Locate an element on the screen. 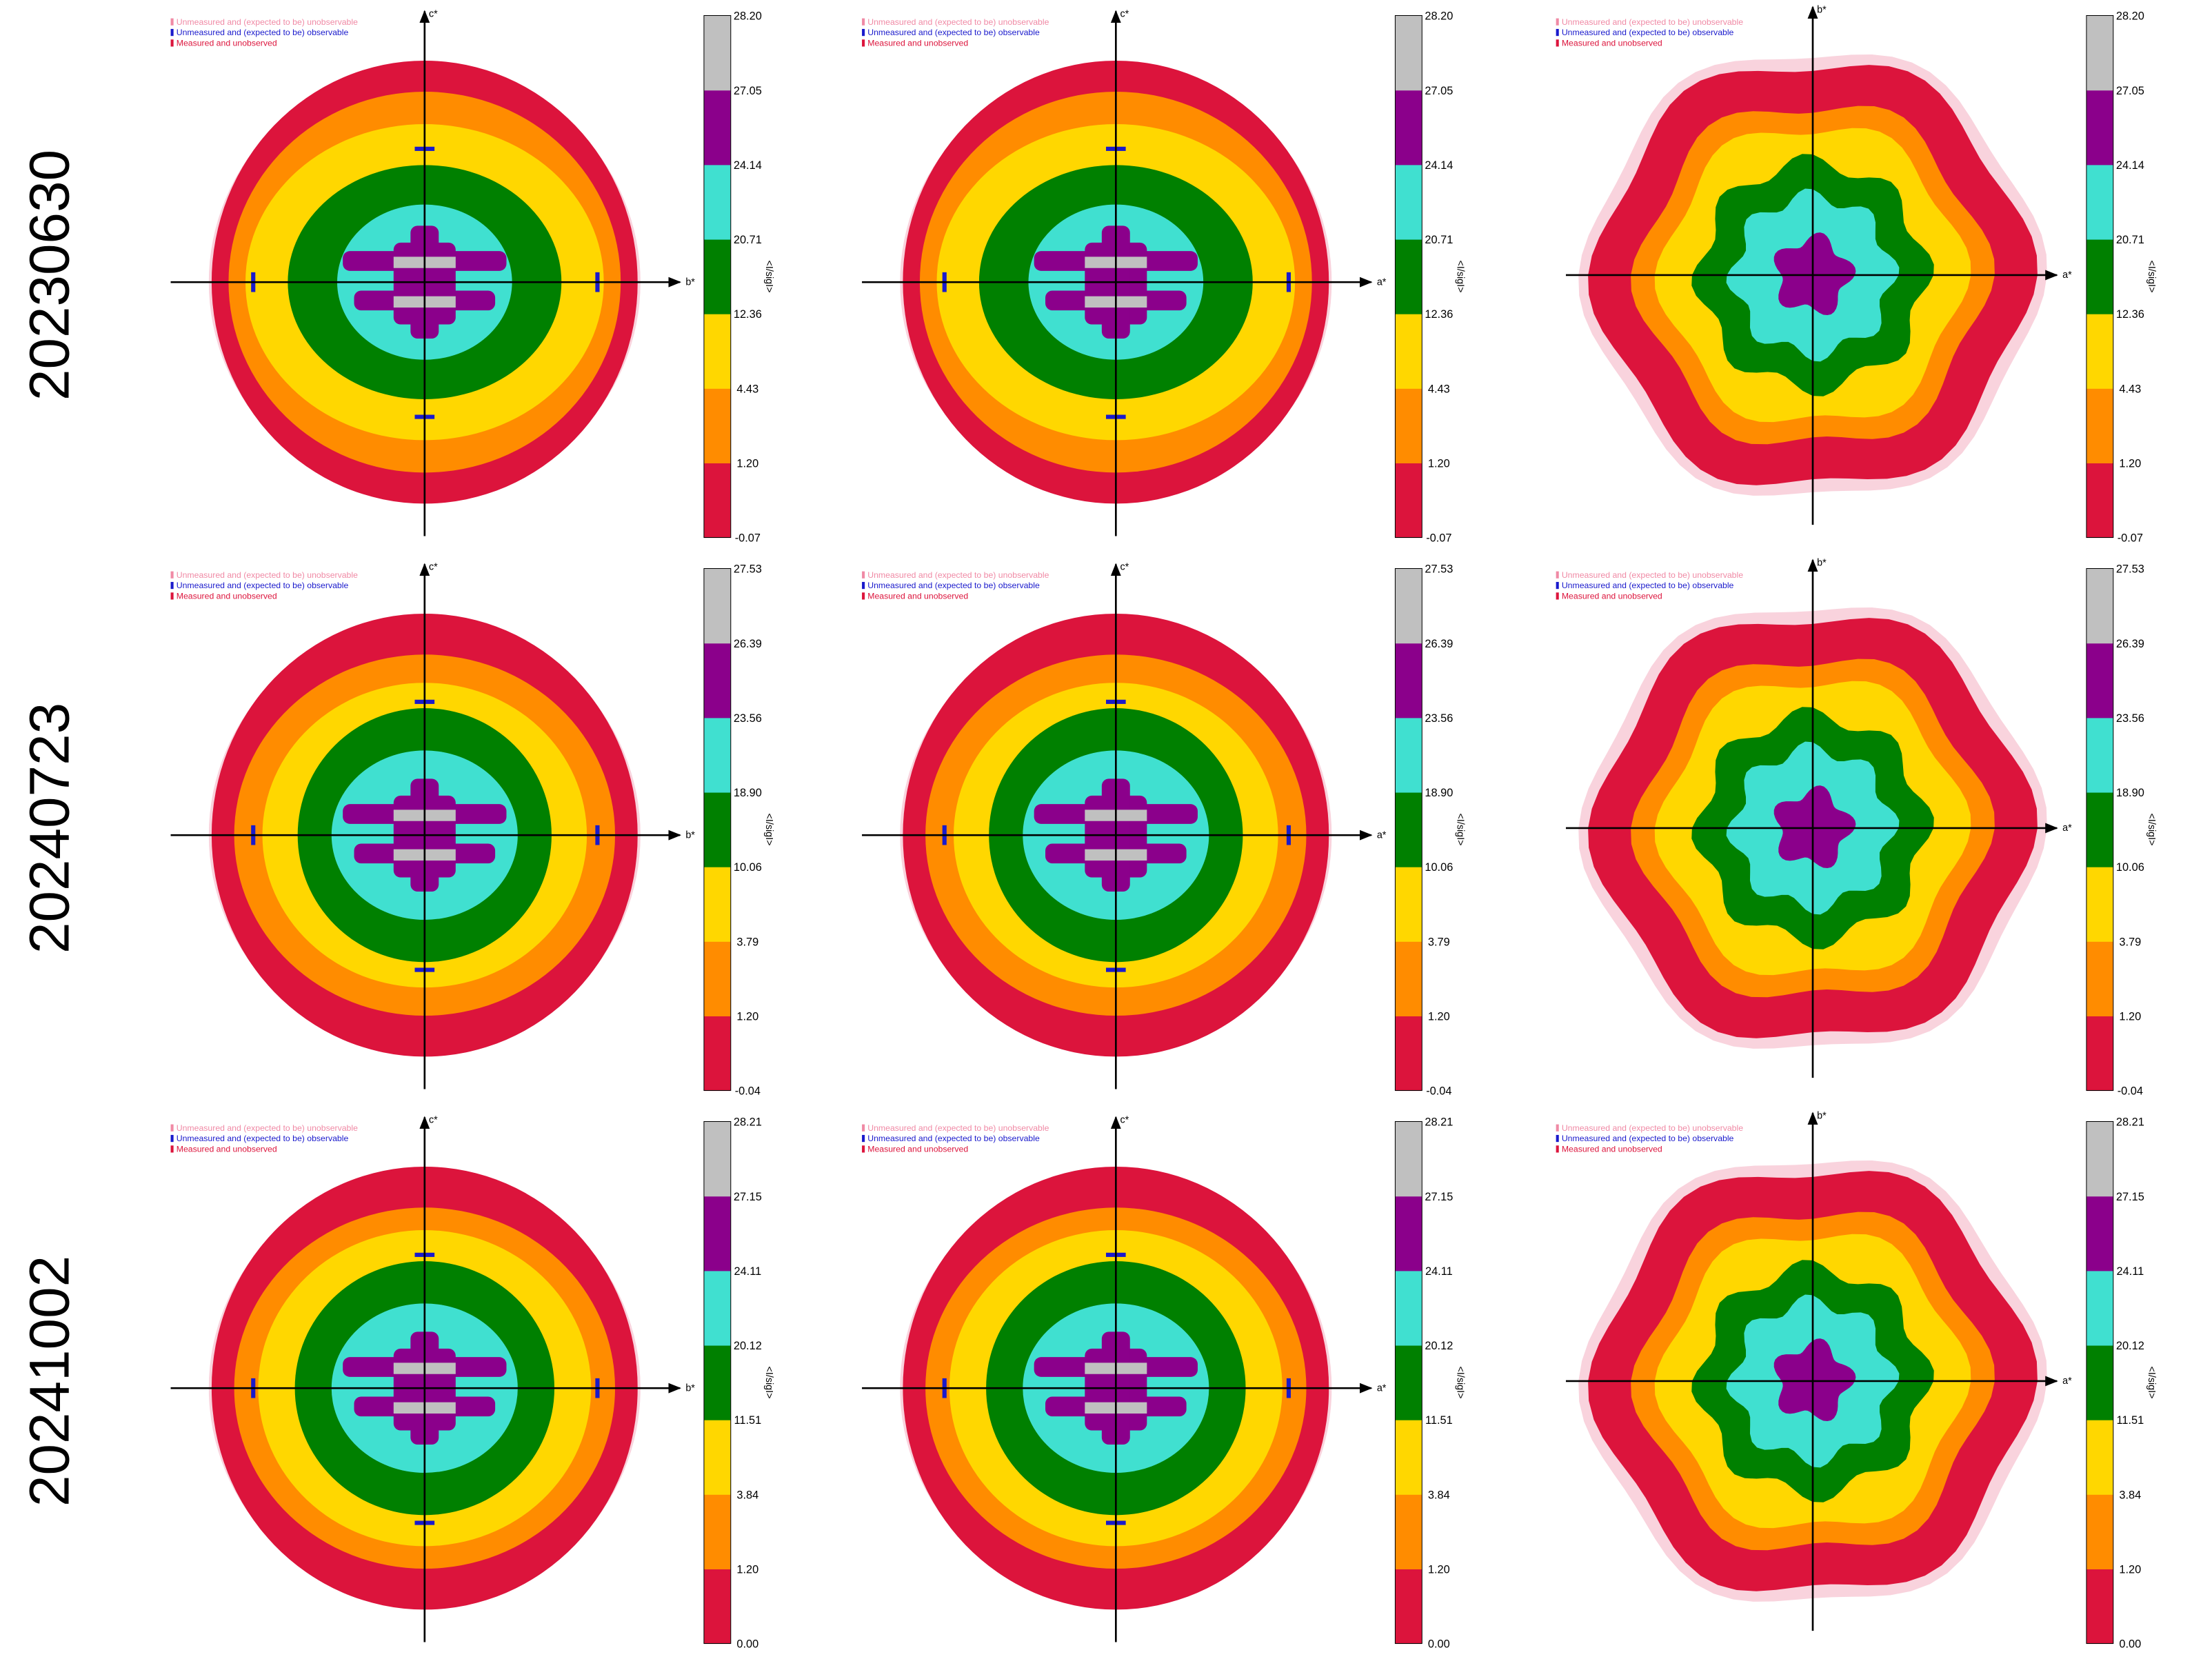 The width and height of the screenshot is (2212, 1659). colorbar-tick-label: 24.11 is located at coordinates (1439, 1271).